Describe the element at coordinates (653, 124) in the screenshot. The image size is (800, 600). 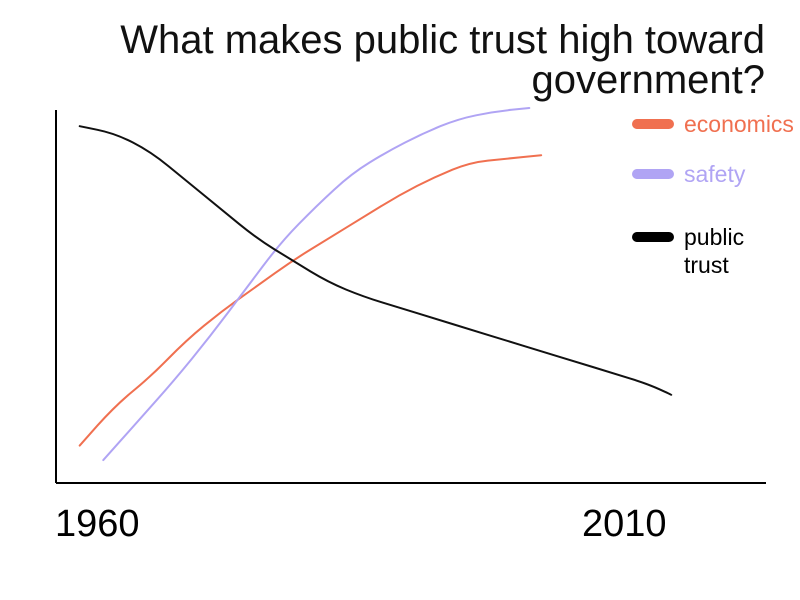
I see `legend-swatch-economics` at that location.